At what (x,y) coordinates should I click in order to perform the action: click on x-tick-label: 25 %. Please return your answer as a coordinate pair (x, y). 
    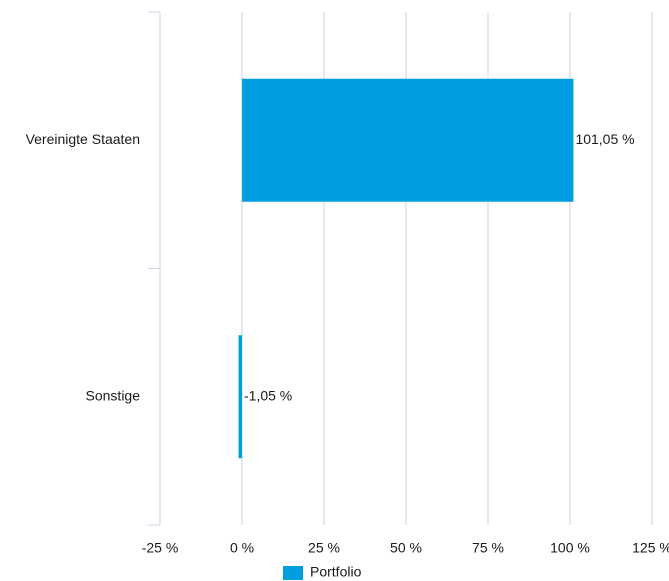
    Looking at the image, I should click on (324, 548).